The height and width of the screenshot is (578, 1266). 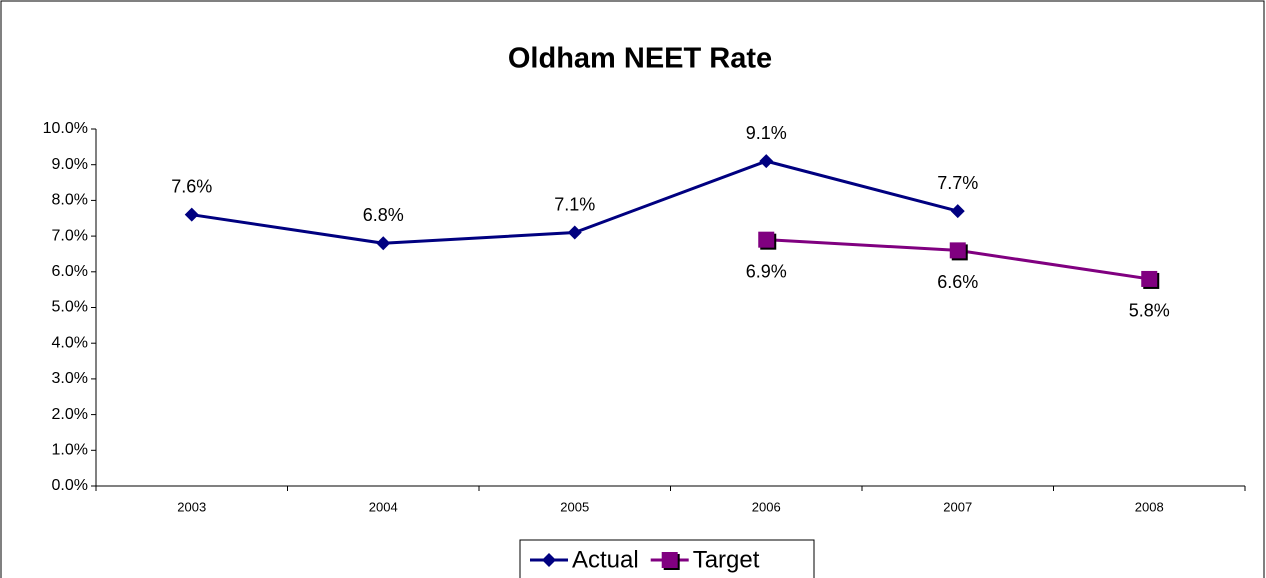 I want to click on x-tick-label: 2004, so click(x=383, y=506).